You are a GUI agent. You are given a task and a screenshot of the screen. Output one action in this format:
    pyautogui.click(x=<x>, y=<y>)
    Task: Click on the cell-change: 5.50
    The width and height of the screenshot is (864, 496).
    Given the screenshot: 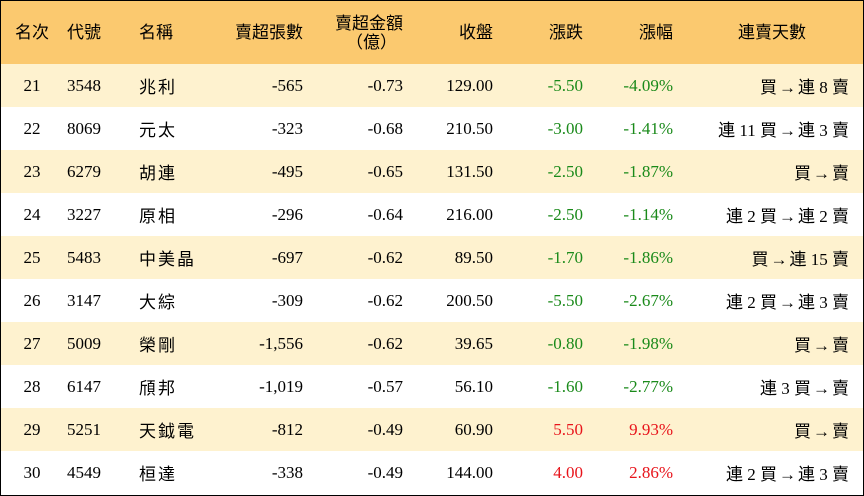 What is the action you would take?
    pyautogui.click(x=568, y=429)
    